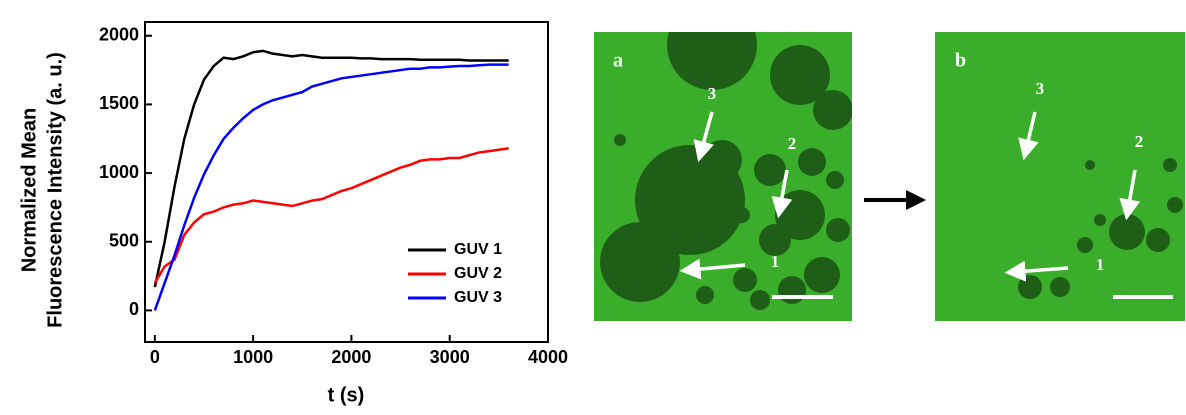 Image resolution: width=1186 pixels, height=415 pixels. I want to click on y-tick-label: 1000, so click(119, 172).